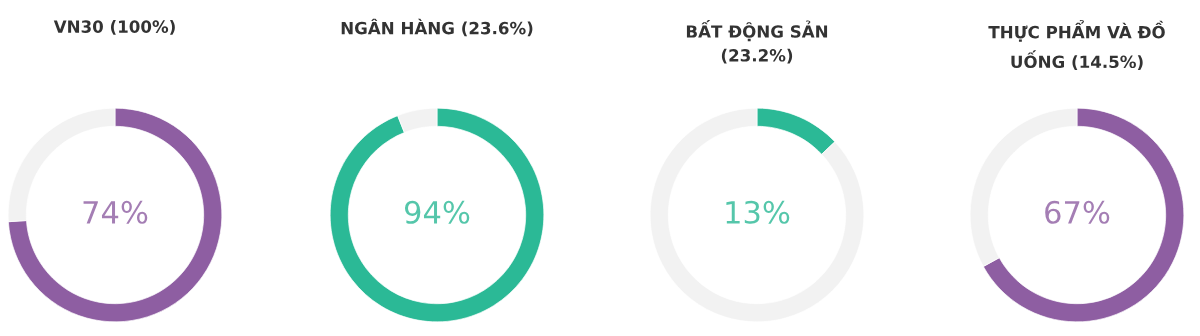  I want to click on data-label: 67%, so click(1077, 212).